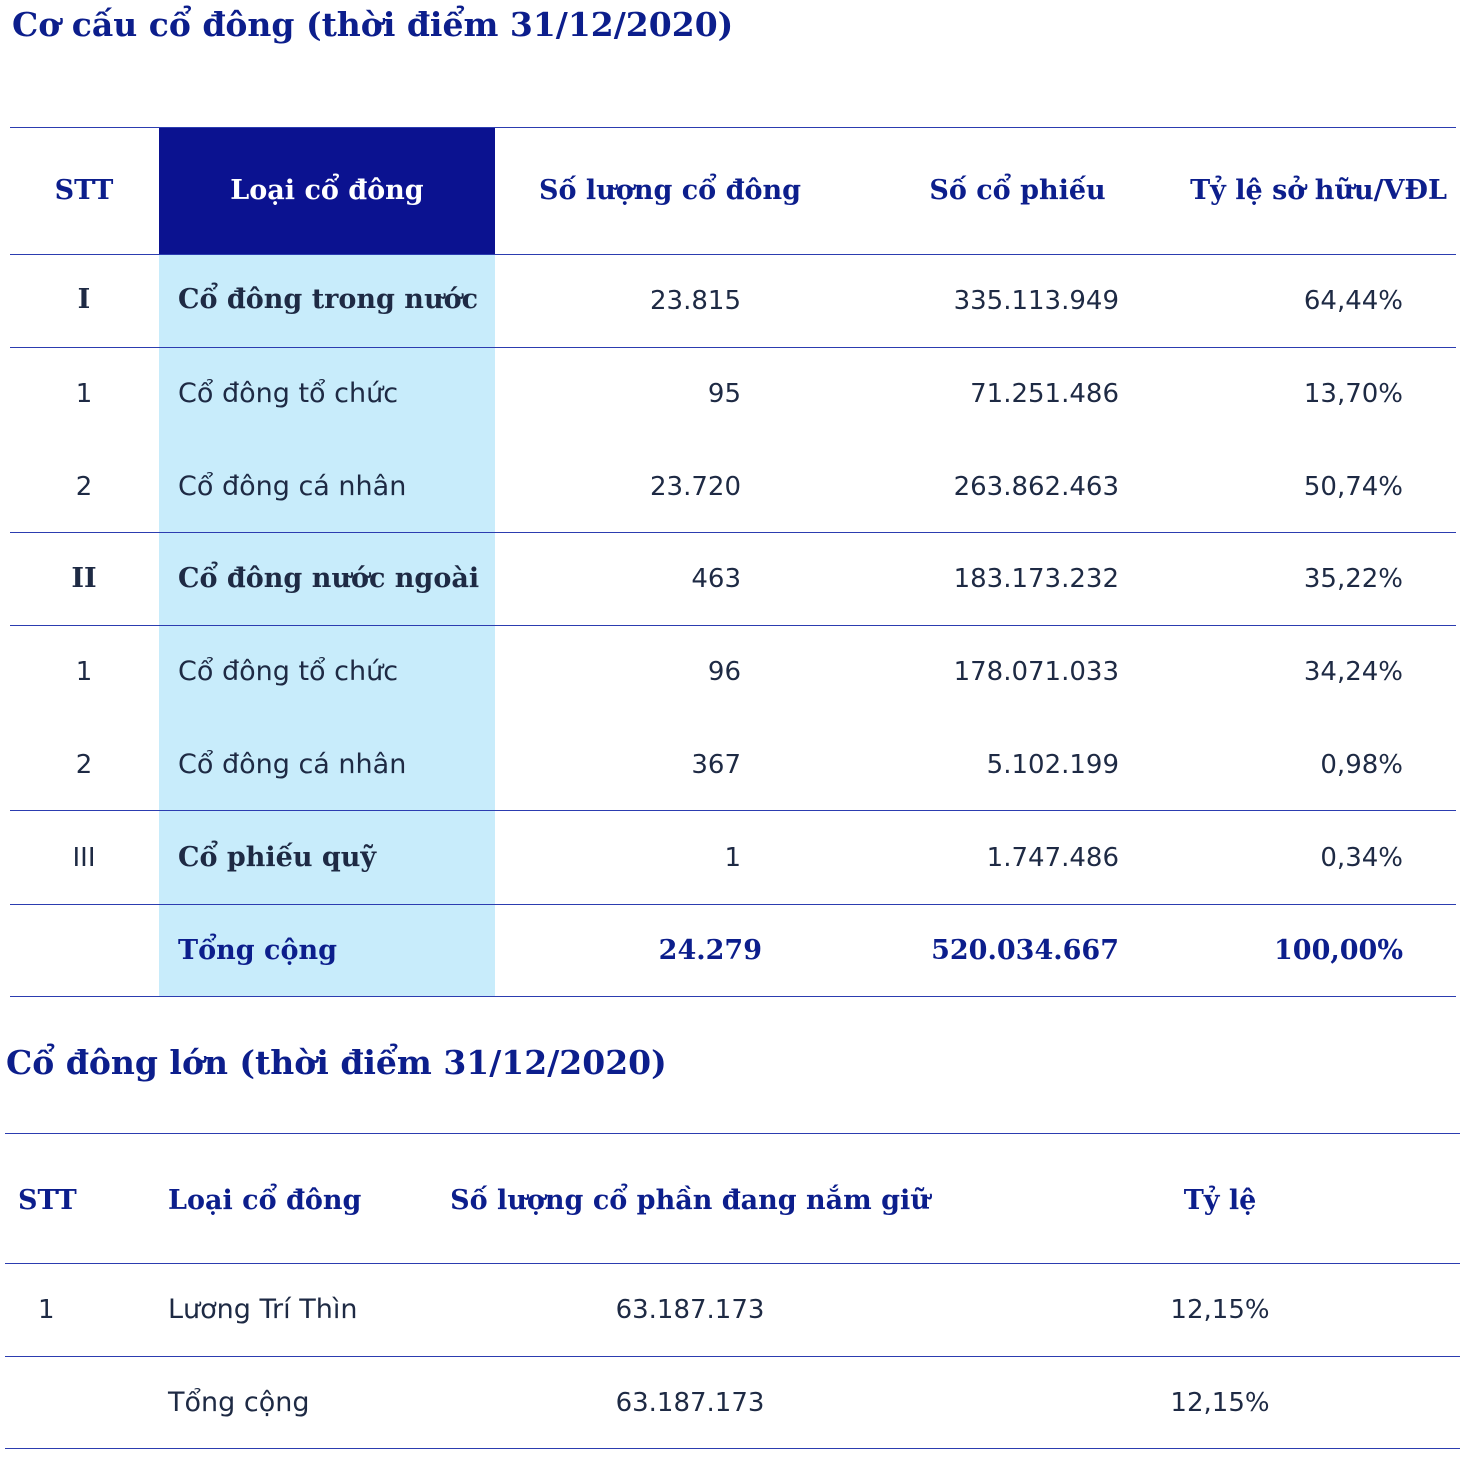  I want to click on row-ratio: 50,74%, so click(1353, 487).